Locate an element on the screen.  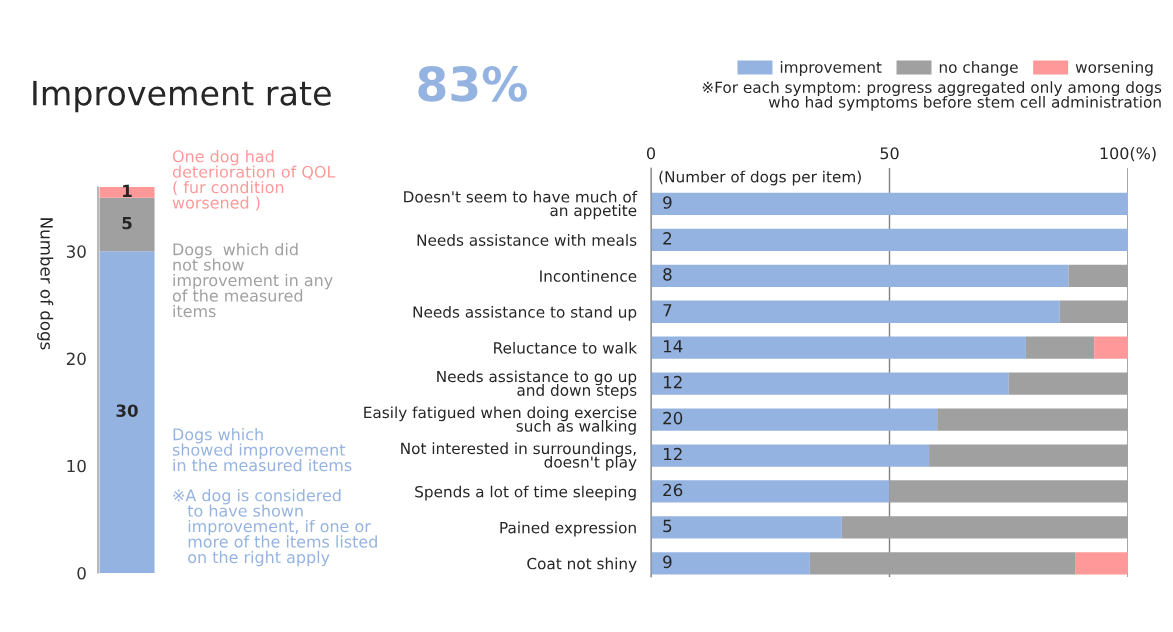
text: Dogs which showed improvement in the measured items is located at coordinates (262, 450).